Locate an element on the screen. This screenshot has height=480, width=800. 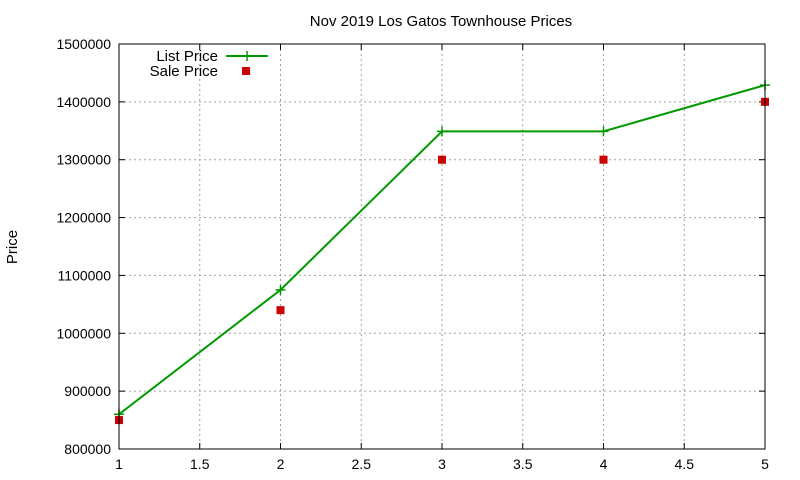
chart-title: Nov 2019 Los Gatos Townhouse Prices is located at coordinates (441, 21).